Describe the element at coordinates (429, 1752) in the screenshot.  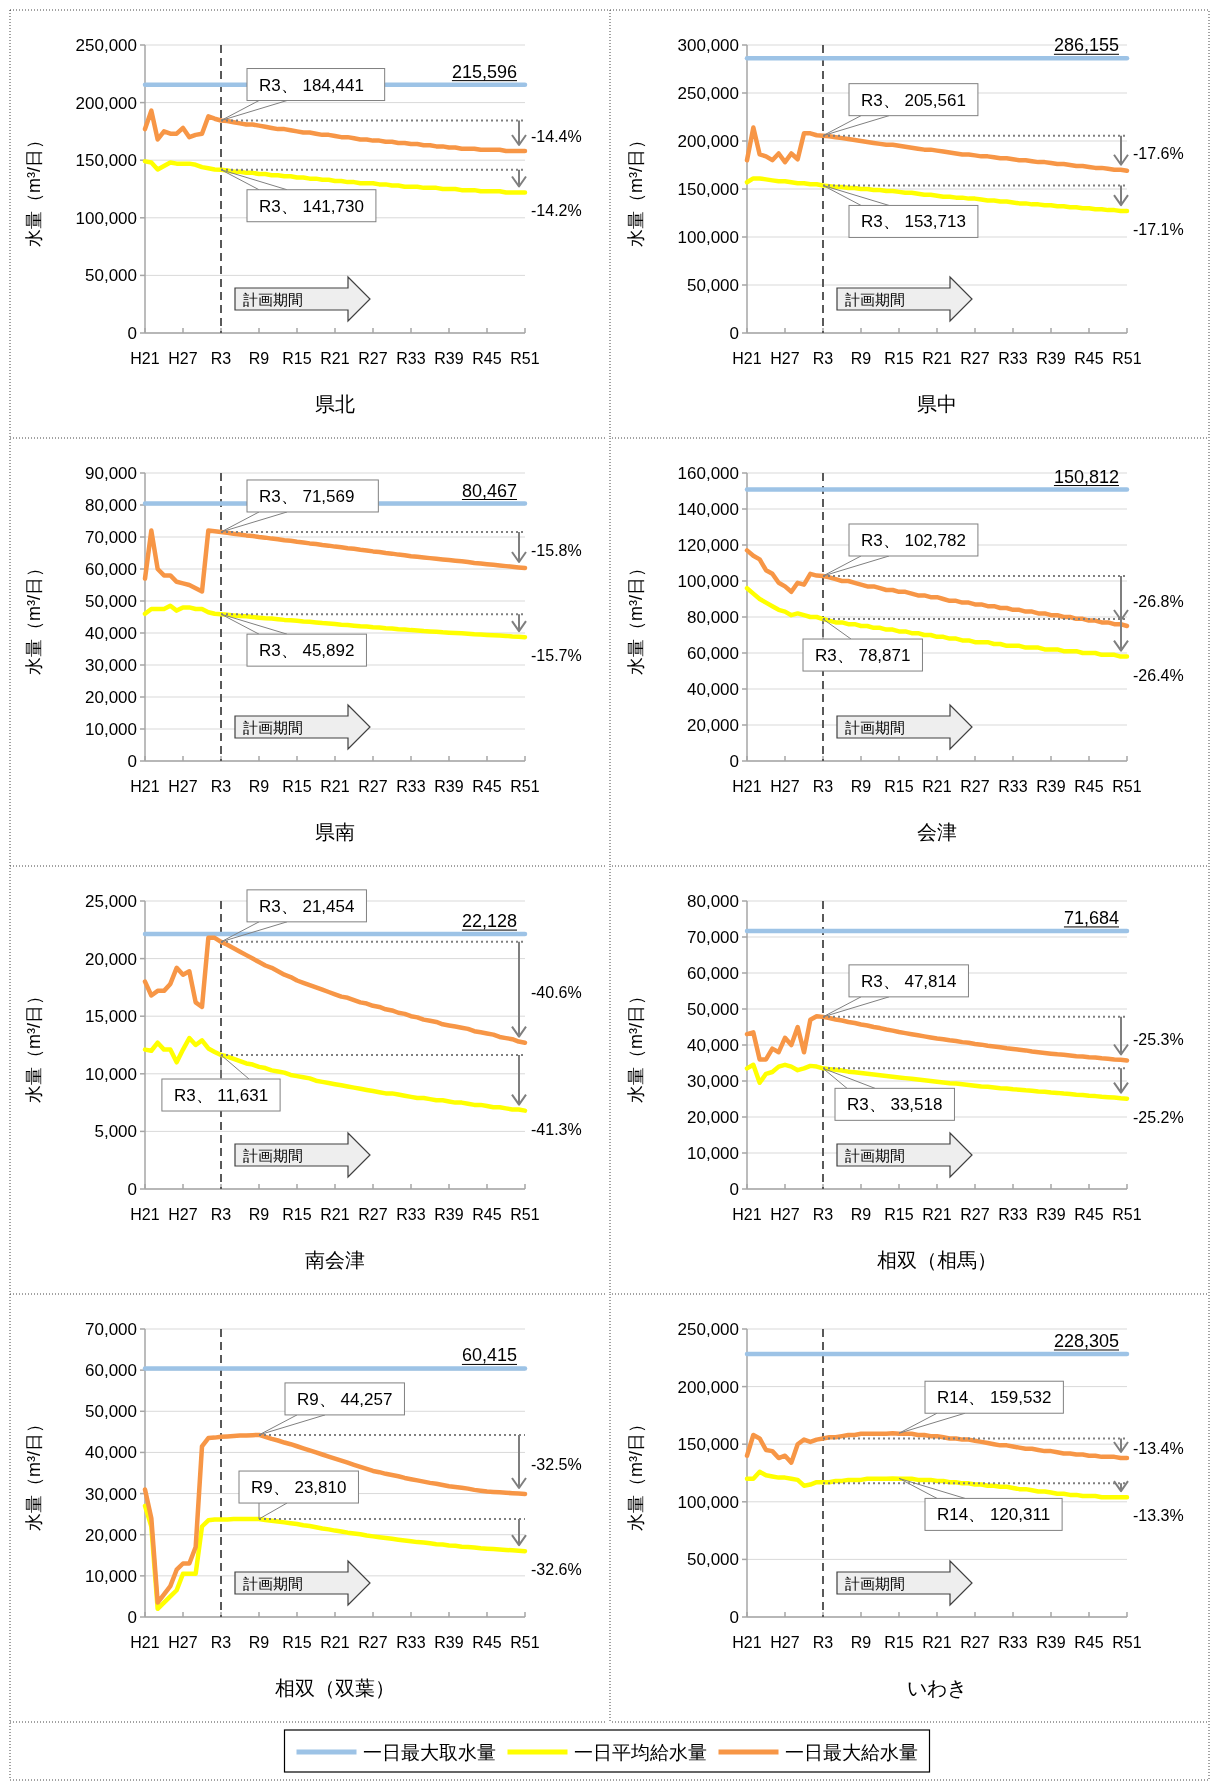
I see `legend-label: 一日最大取水量` at that location.